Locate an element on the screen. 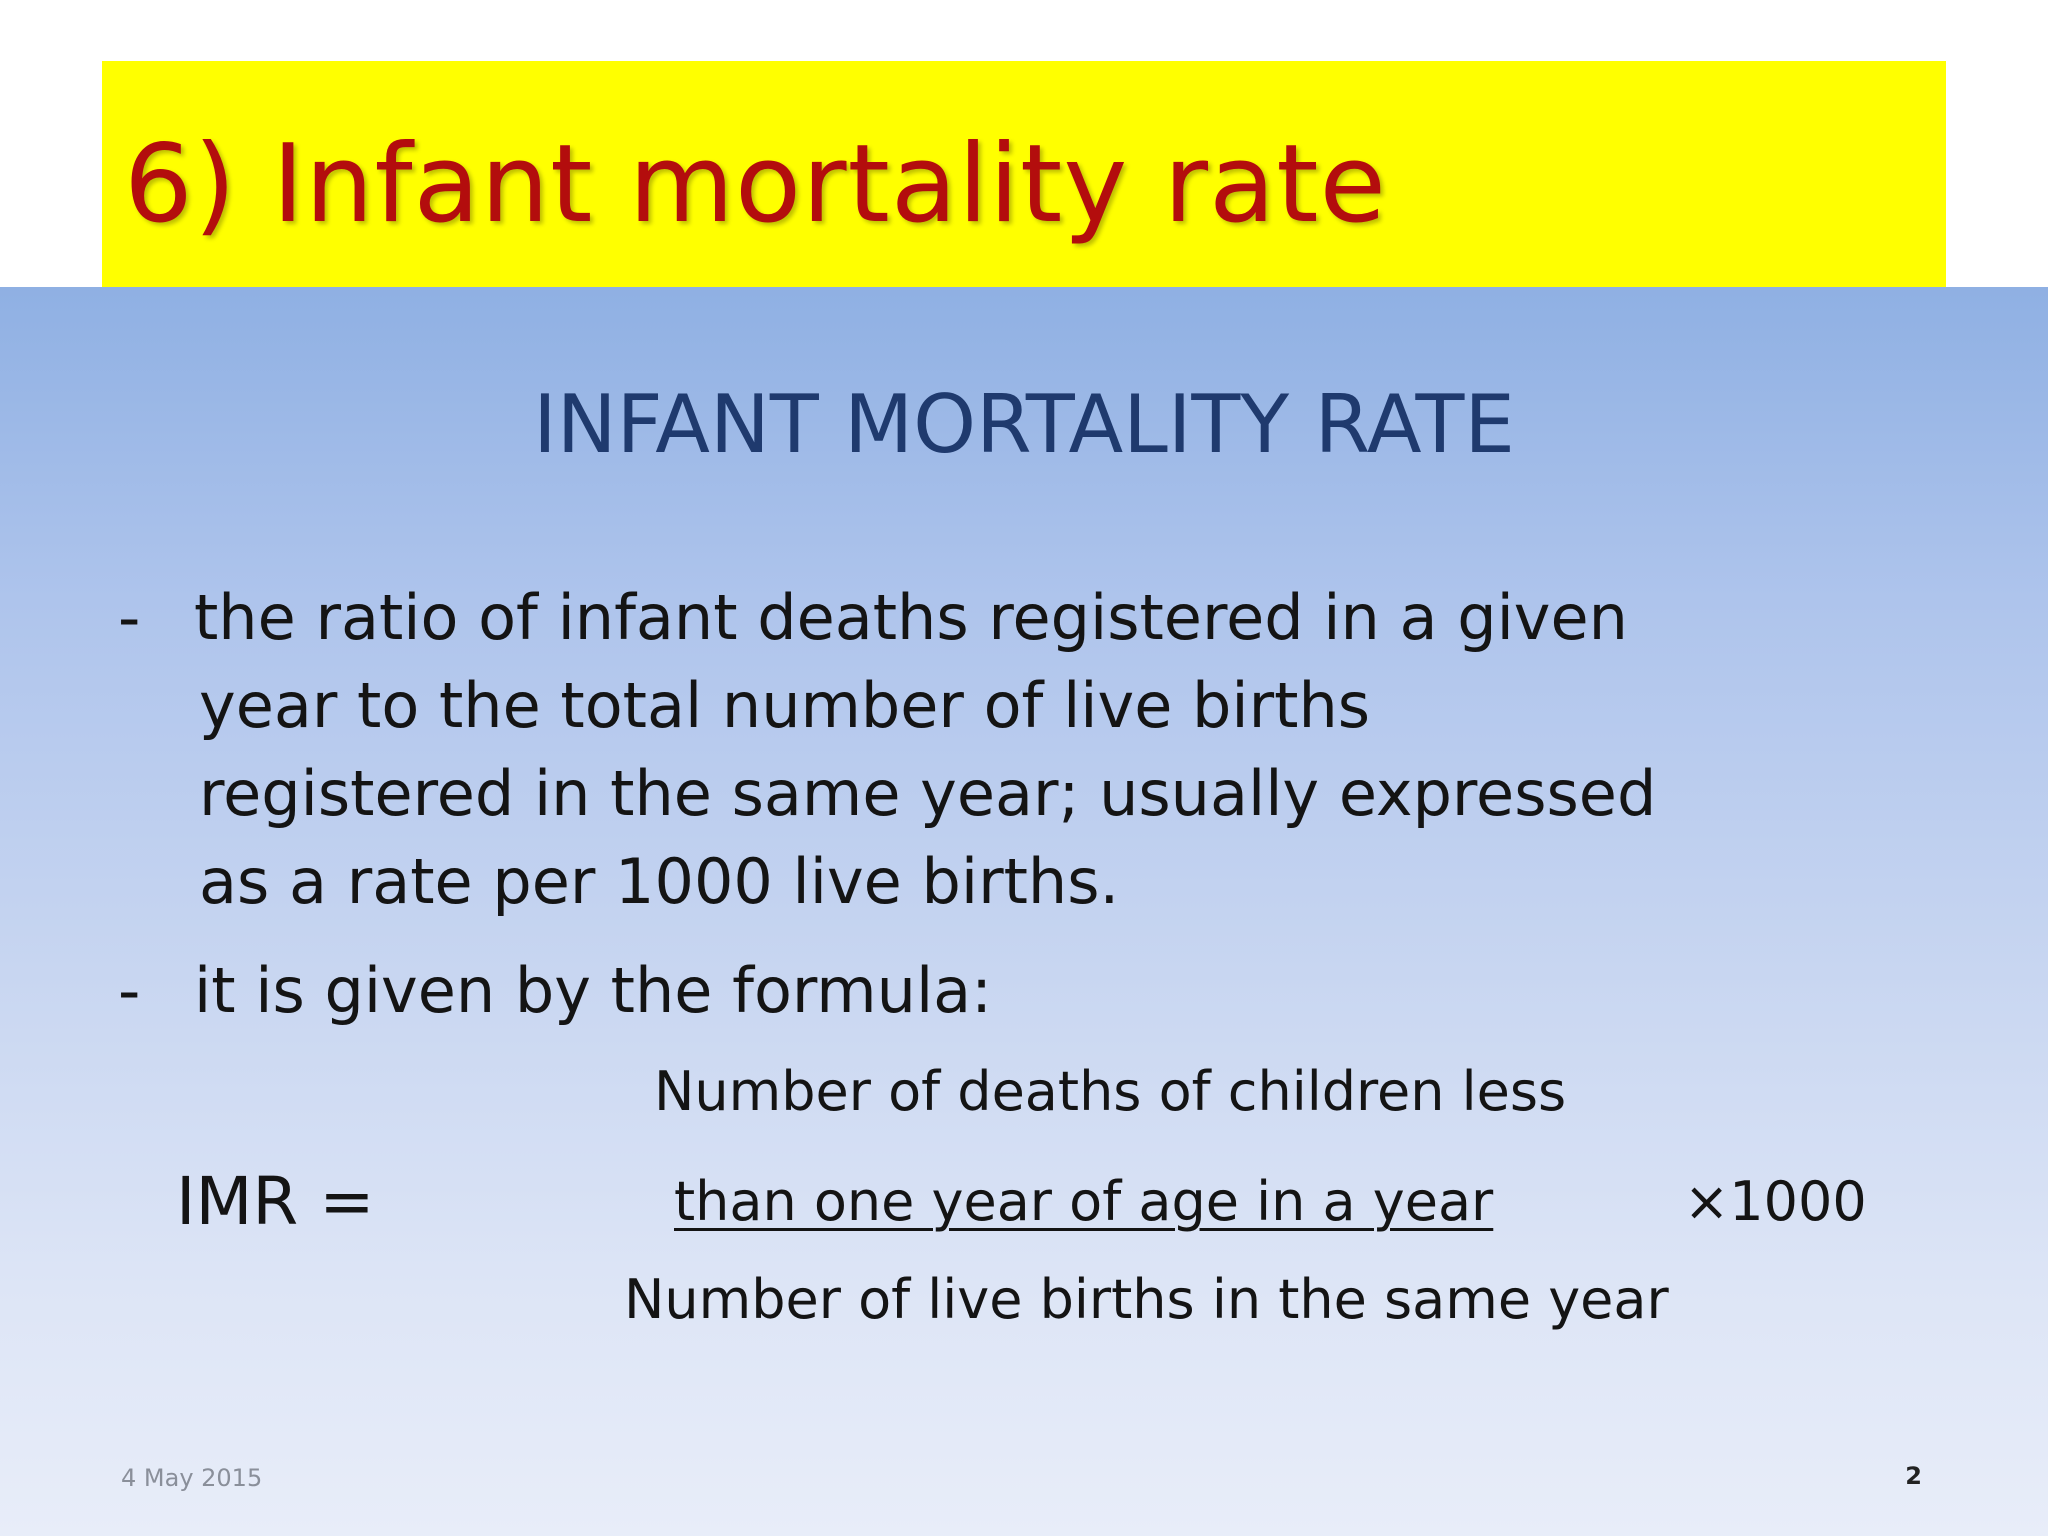  formula-numerator-line2: than one year of age in a year is located at coordinates (1084, 1201).